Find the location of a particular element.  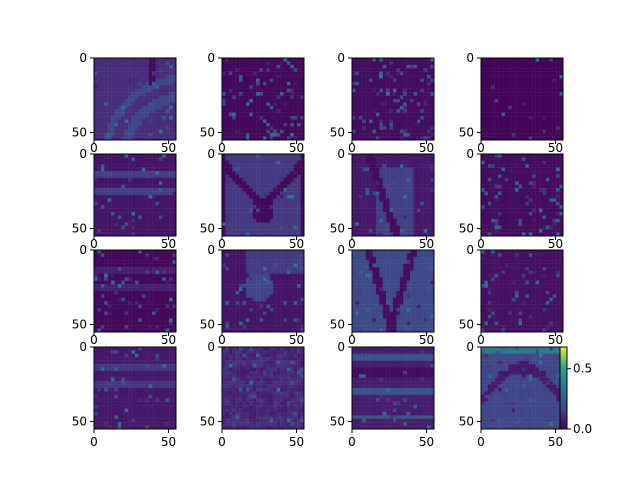

x-tick-label: 0 is located at coordinates (352, 148).